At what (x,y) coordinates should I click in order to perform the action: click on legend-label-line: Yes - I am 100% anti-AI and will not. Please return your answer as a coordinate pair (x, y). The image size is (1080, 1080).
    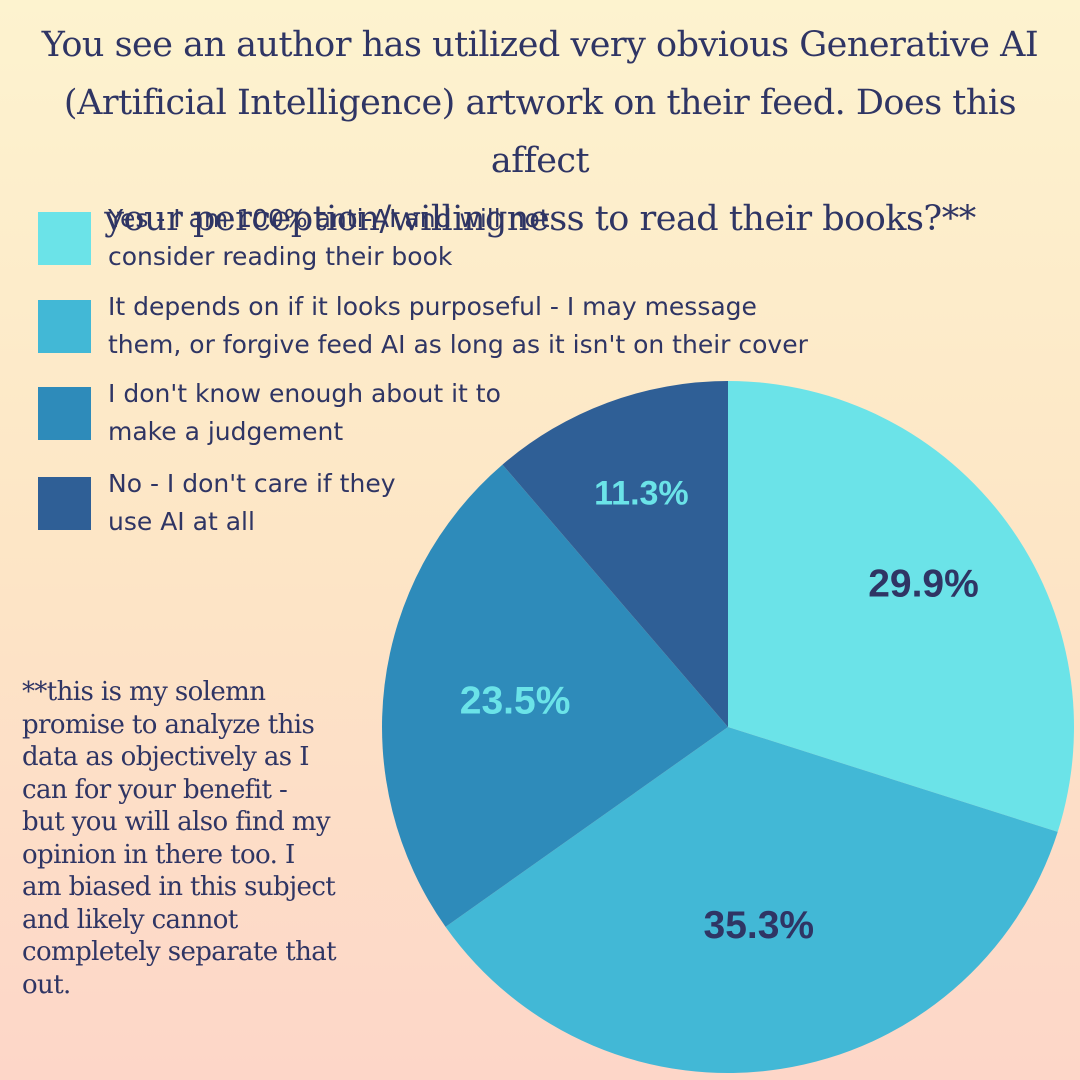
    Looking at the image, I should click on (329, 218).